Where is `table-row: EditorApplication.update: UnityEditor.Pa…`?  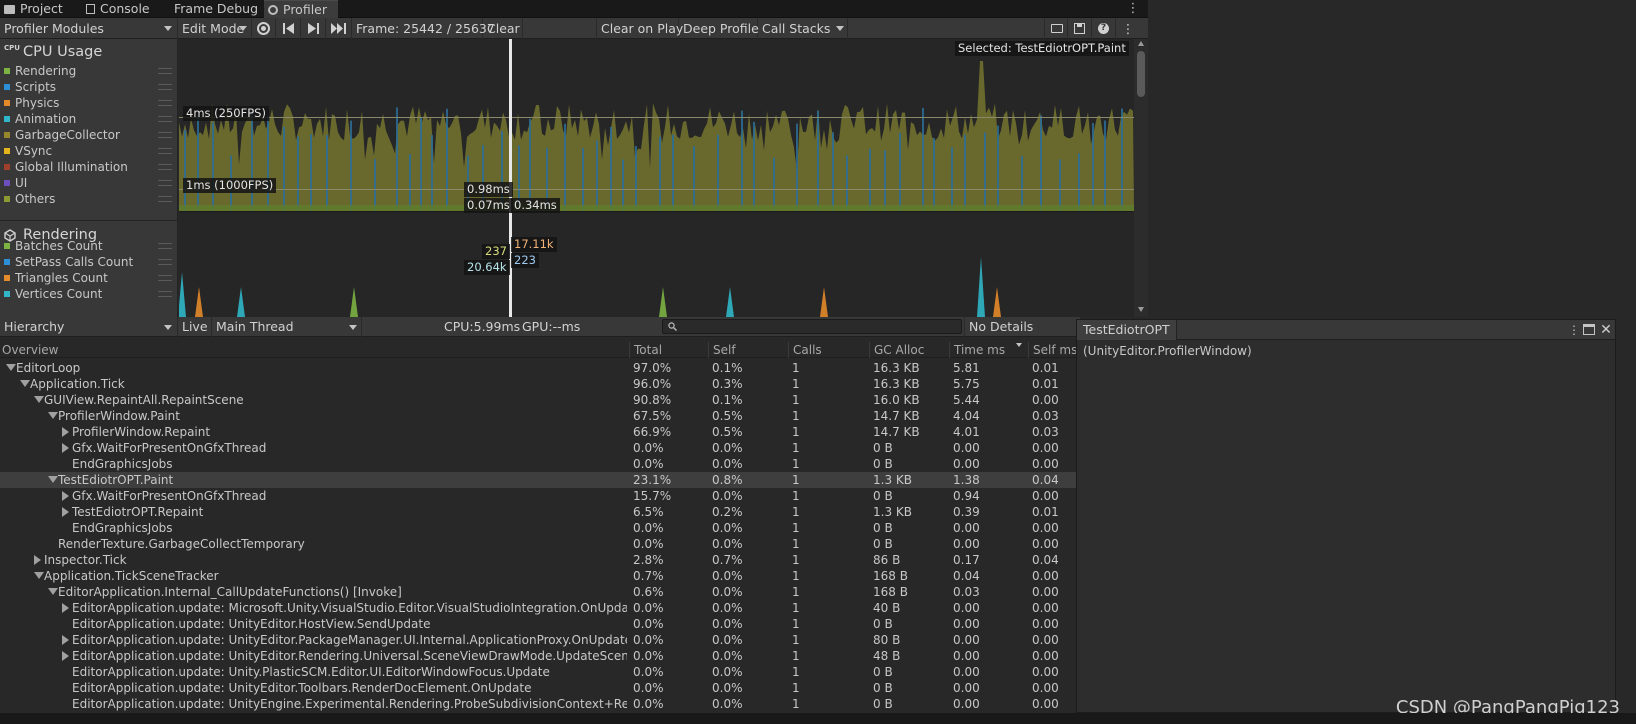
table-row: EditorApplication.update: UnityEditor.Pa… is located at coordinates (538, 640).